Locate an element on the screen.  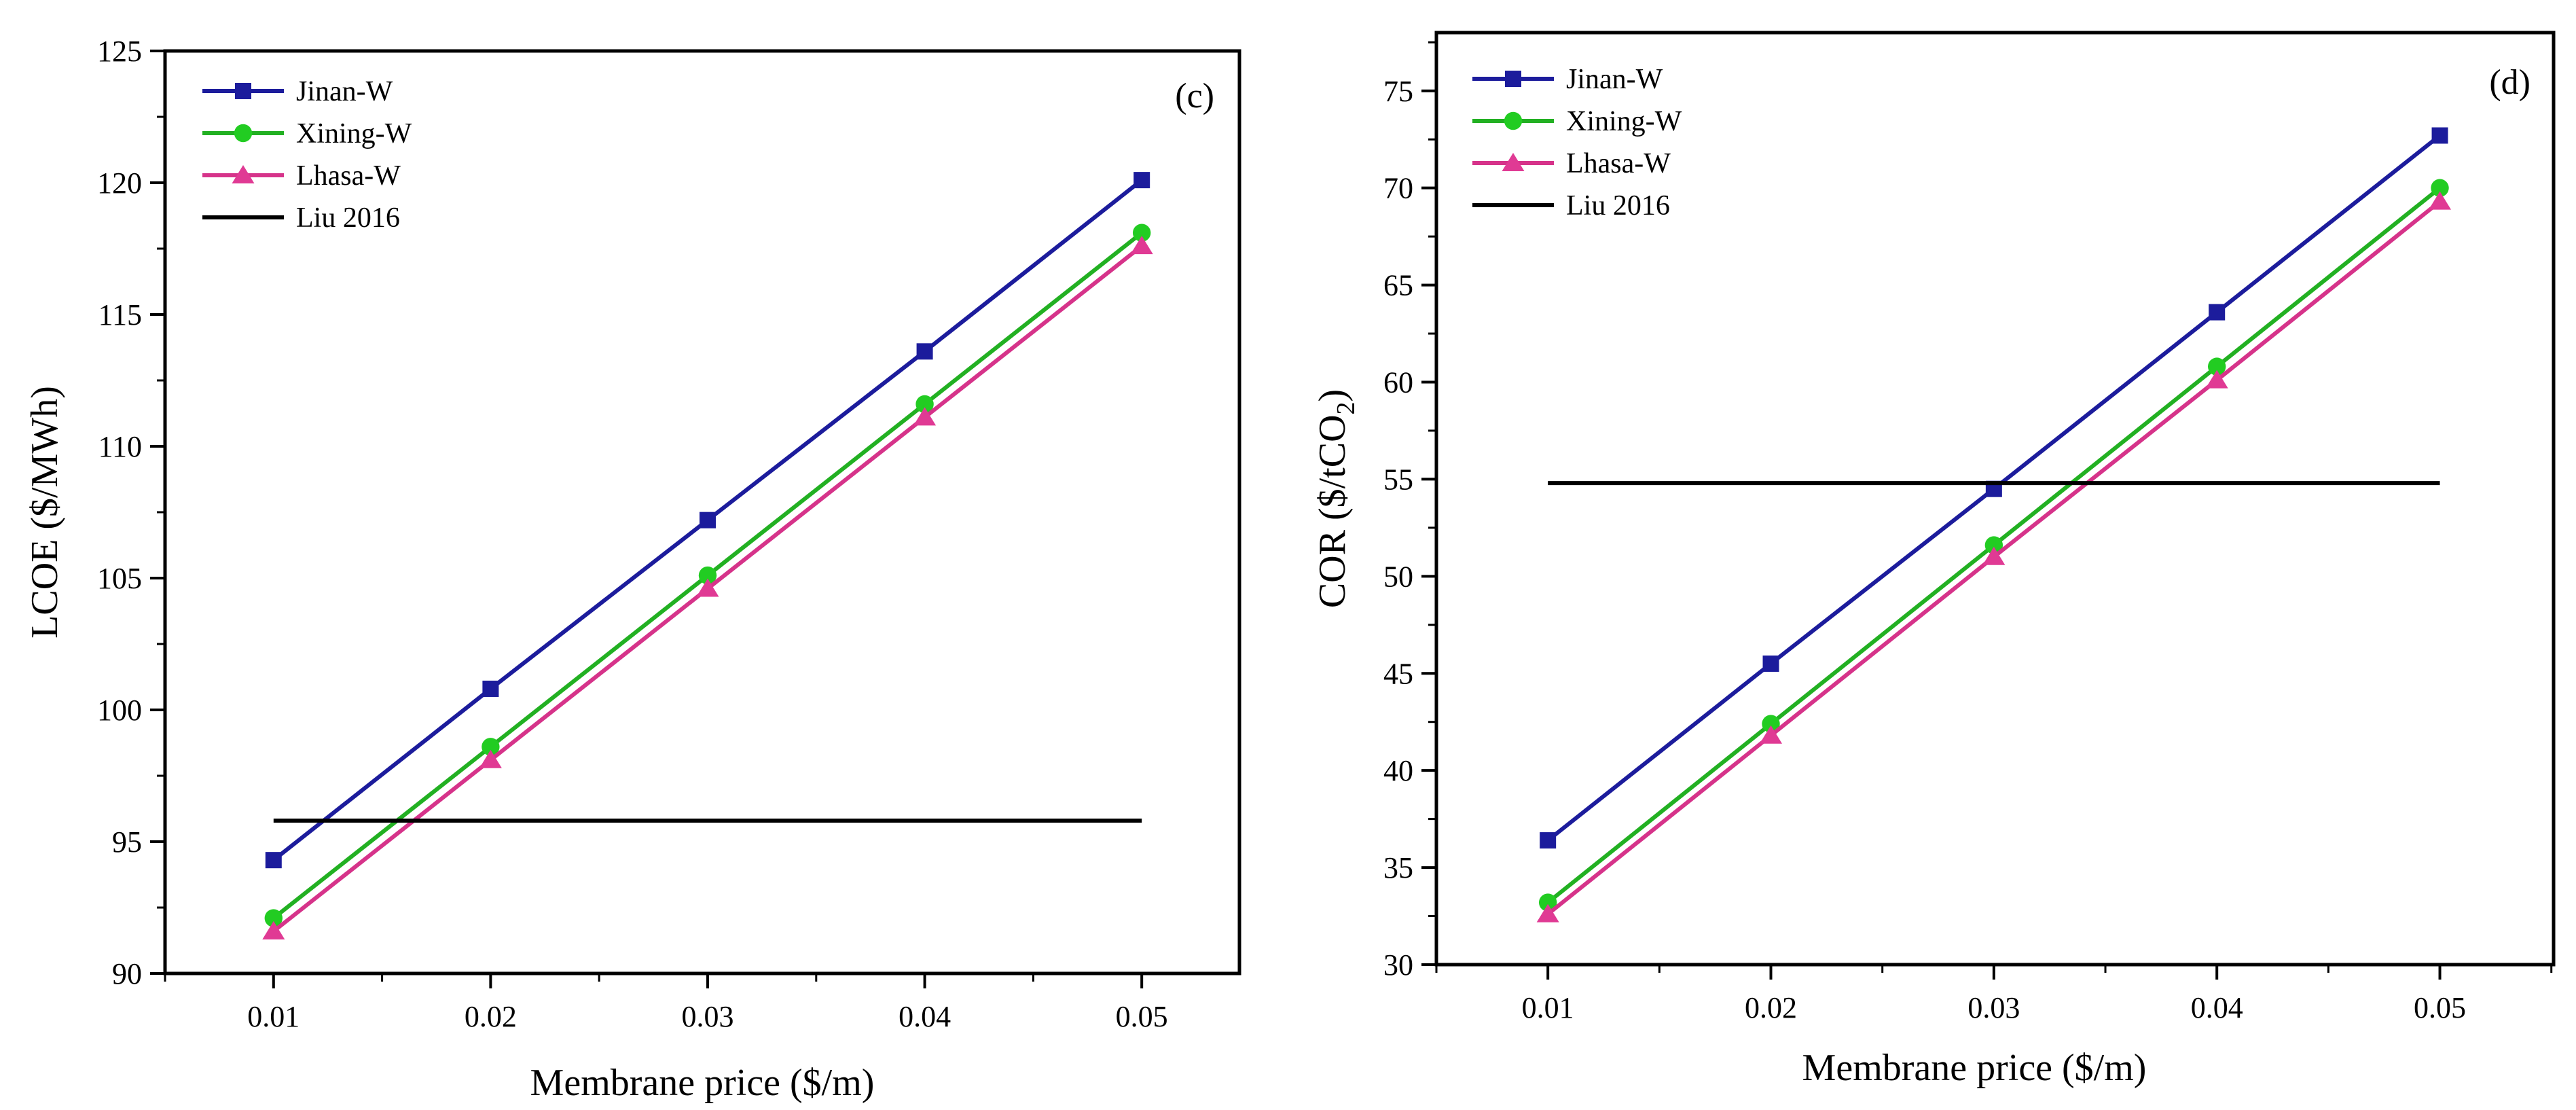
y-tick-label: 90 is located at coordinates (127, 973).